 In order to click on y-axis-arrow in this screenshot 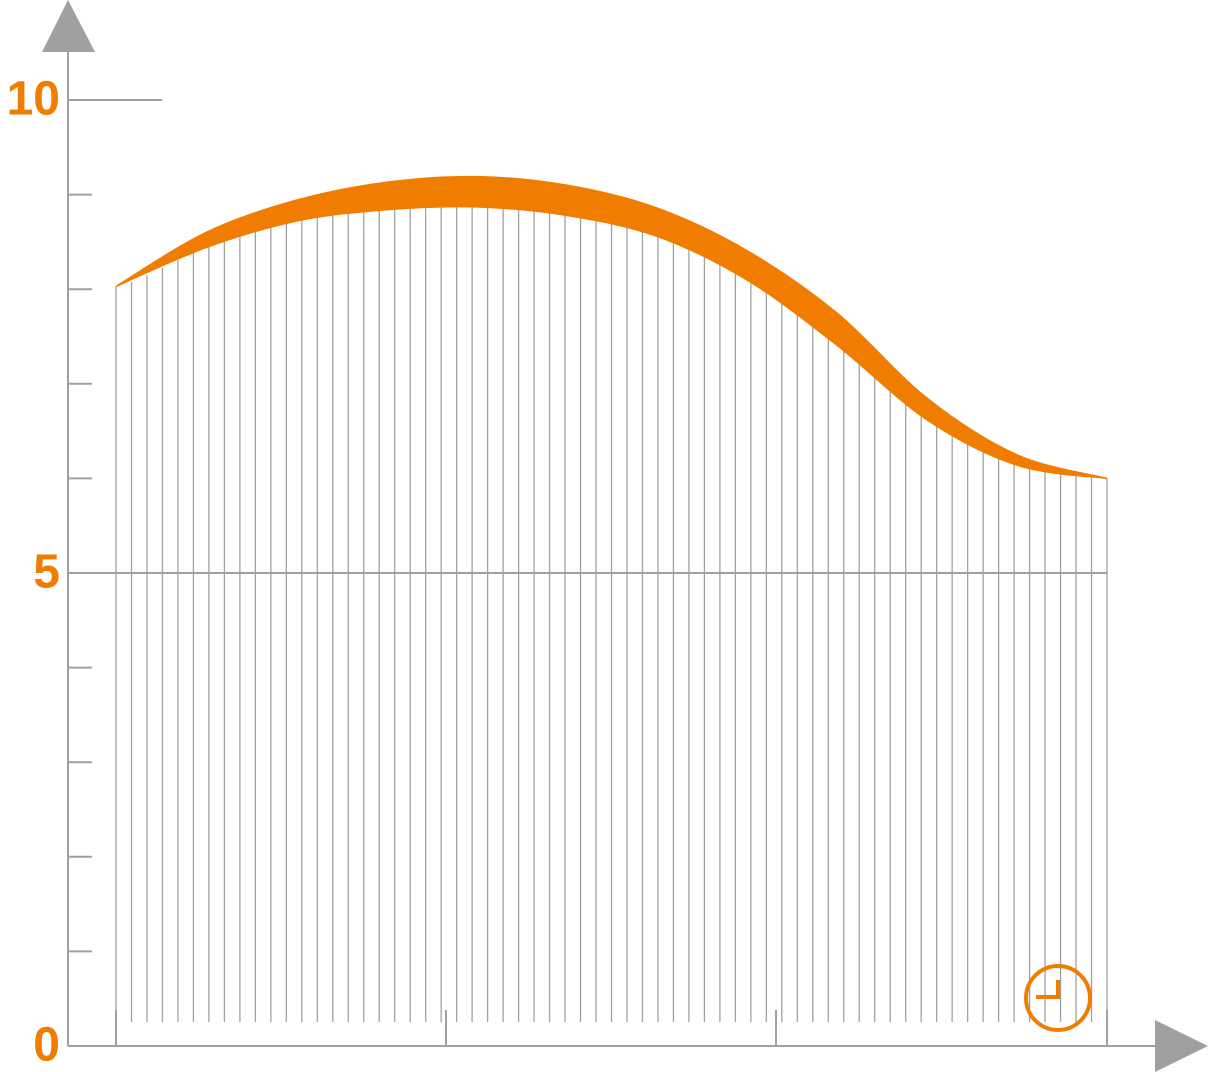, I will do `click(68, 26)`.